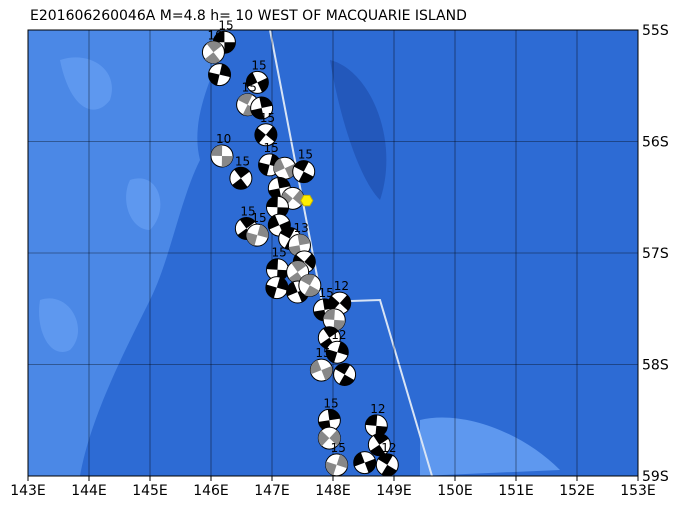 This screenshot has width=680, height=505. What do you see at coordinates (455, 491) in the screenshot?
I see `lon-tick-label: 150E` at bounding box center [455, 491].